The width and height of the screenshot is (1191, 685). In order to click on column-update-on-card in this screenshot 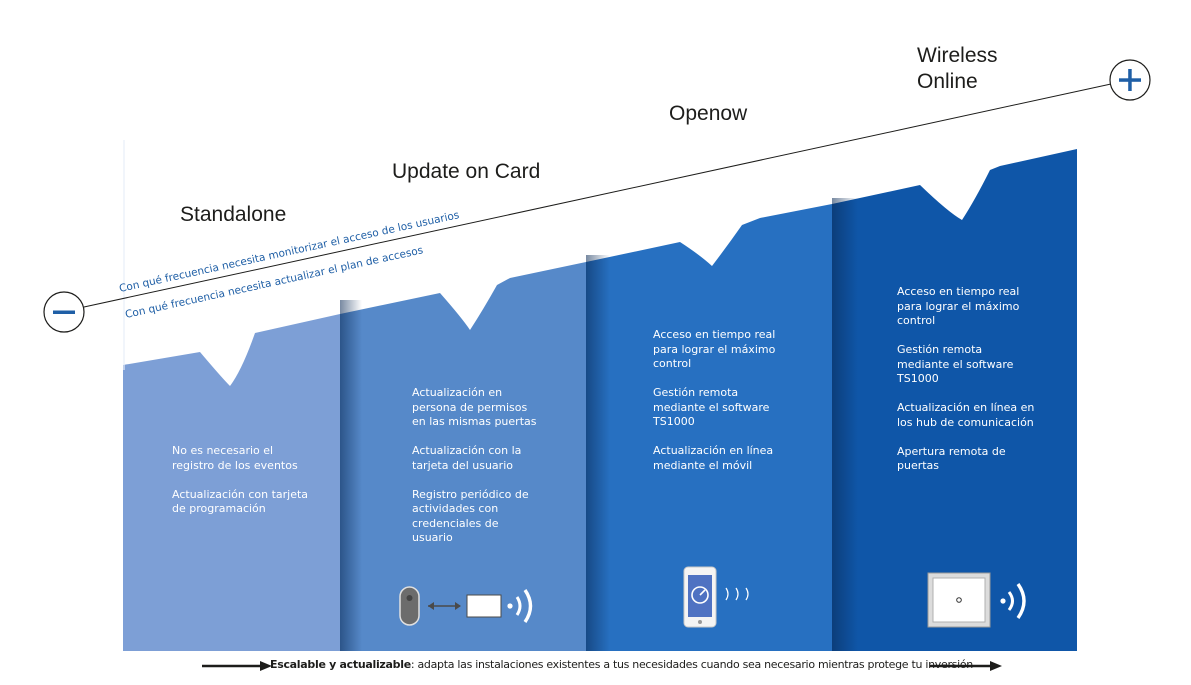, I will do `click(463, 456)`.